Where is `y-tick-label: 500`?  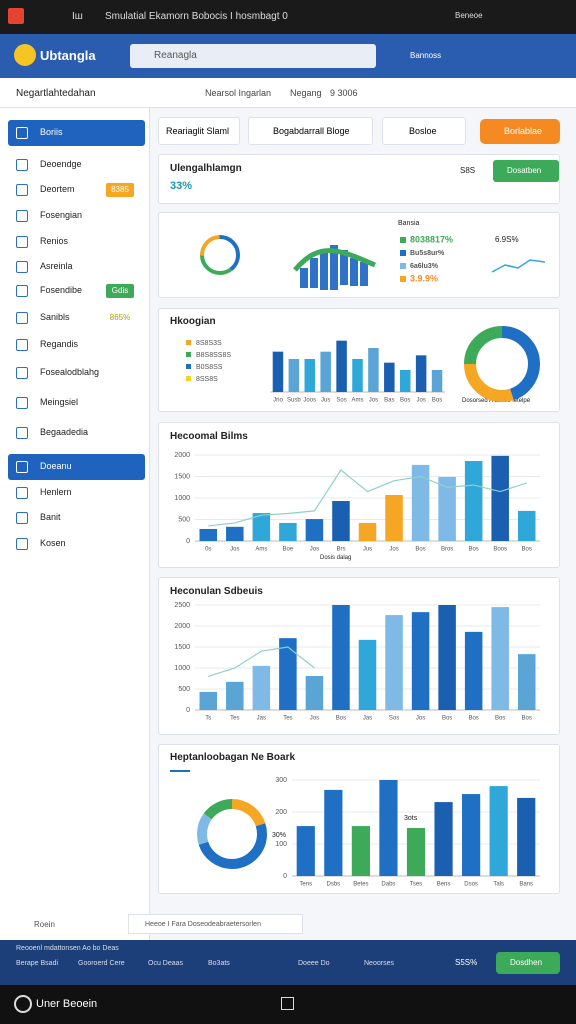 y-tick-label: 500 is located at coordinates (184, 689).